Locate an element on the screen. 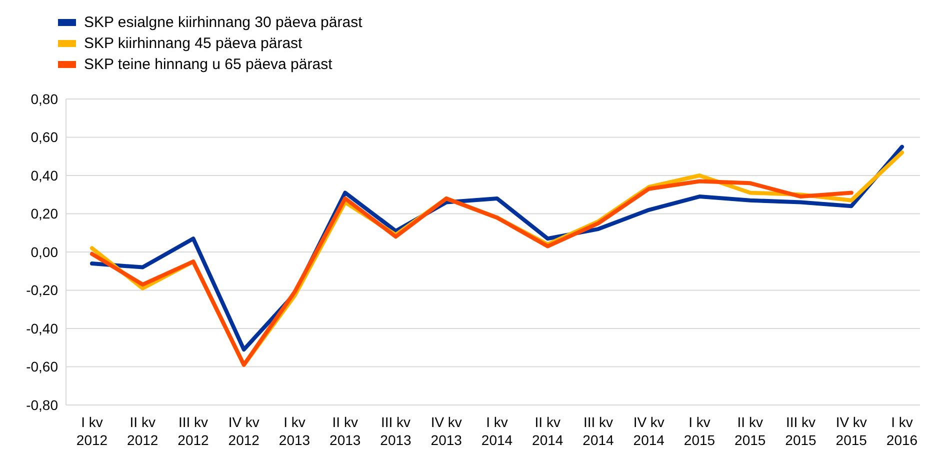  x-tick-label: I kv 2014 is located at coordinates (497, 431).